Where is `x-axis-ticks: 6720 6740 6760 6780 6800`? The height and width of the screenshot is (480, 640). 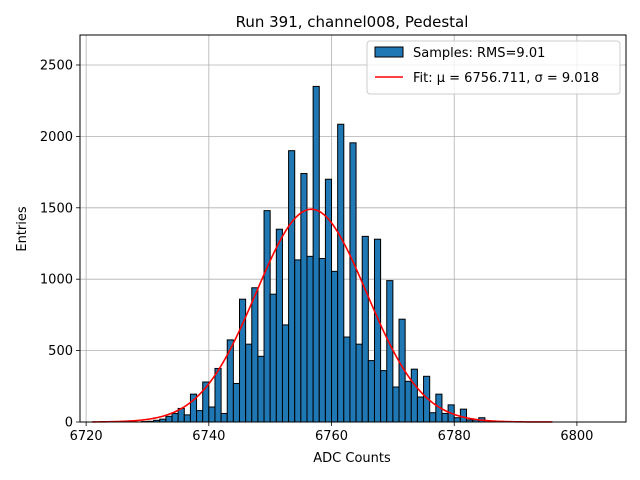
x-axis-ticks: 6720 6740 6760 6780 6800 is located at coordinates (331, 433).